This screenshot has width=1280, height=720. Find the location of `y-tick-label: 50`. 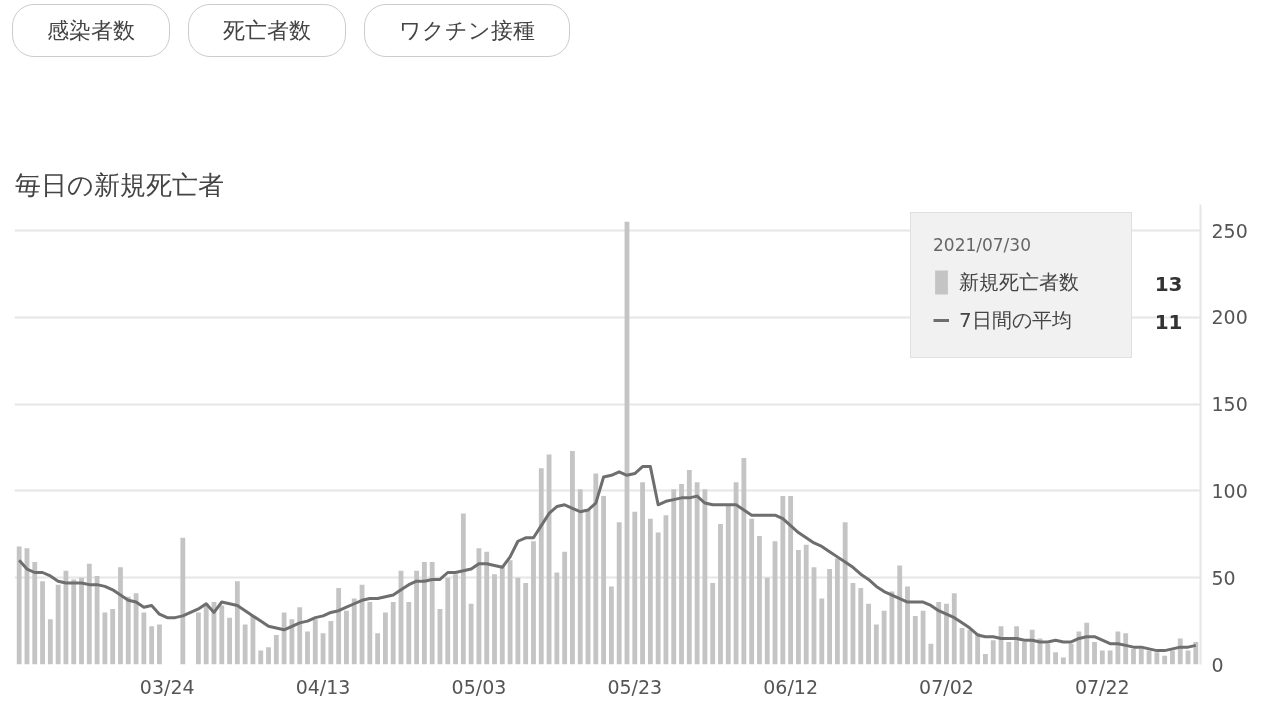

y-tick-label: 50 is located at coordinates (1223, 577).